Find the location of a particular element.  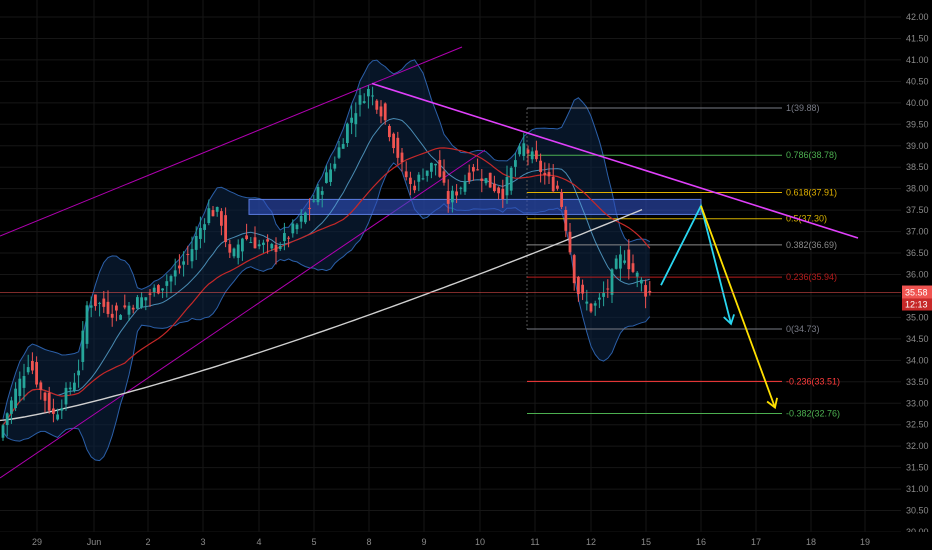

fib-level-label: -0.236(33.51) is located at coordinates (813, 381).